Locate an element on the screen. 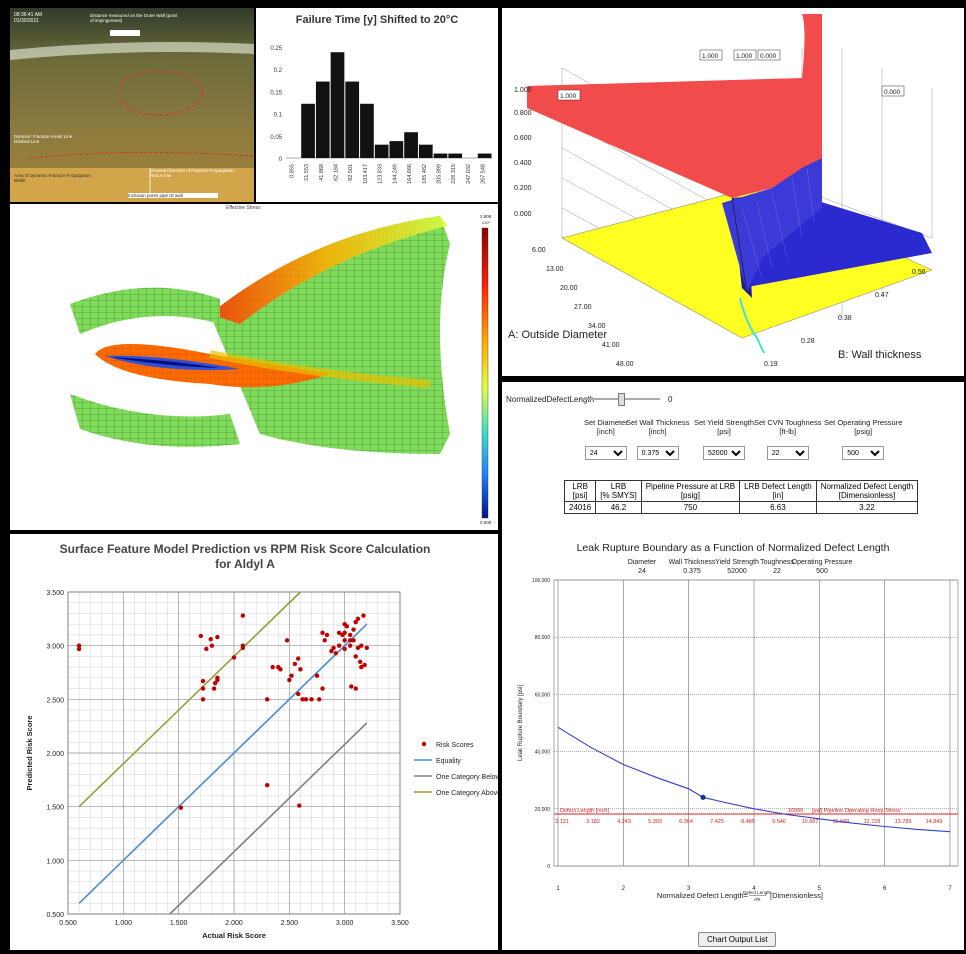 The image size is (966, 954). table-cell: 46.2 is located at coordinates (618, 507).